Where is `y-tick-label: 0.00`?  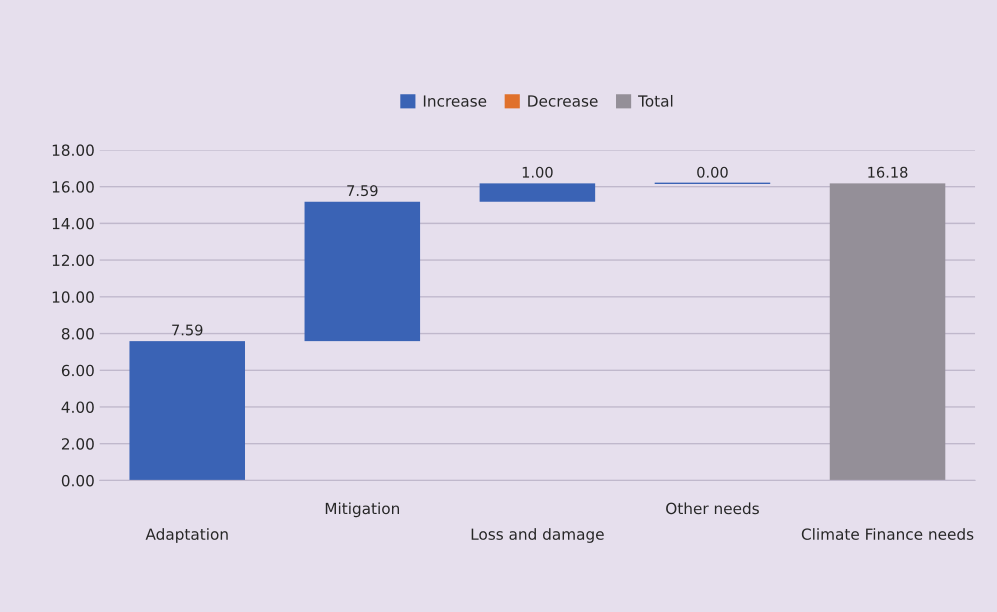
y-tick-label: 0.00 is located at coordinates (78, 480).